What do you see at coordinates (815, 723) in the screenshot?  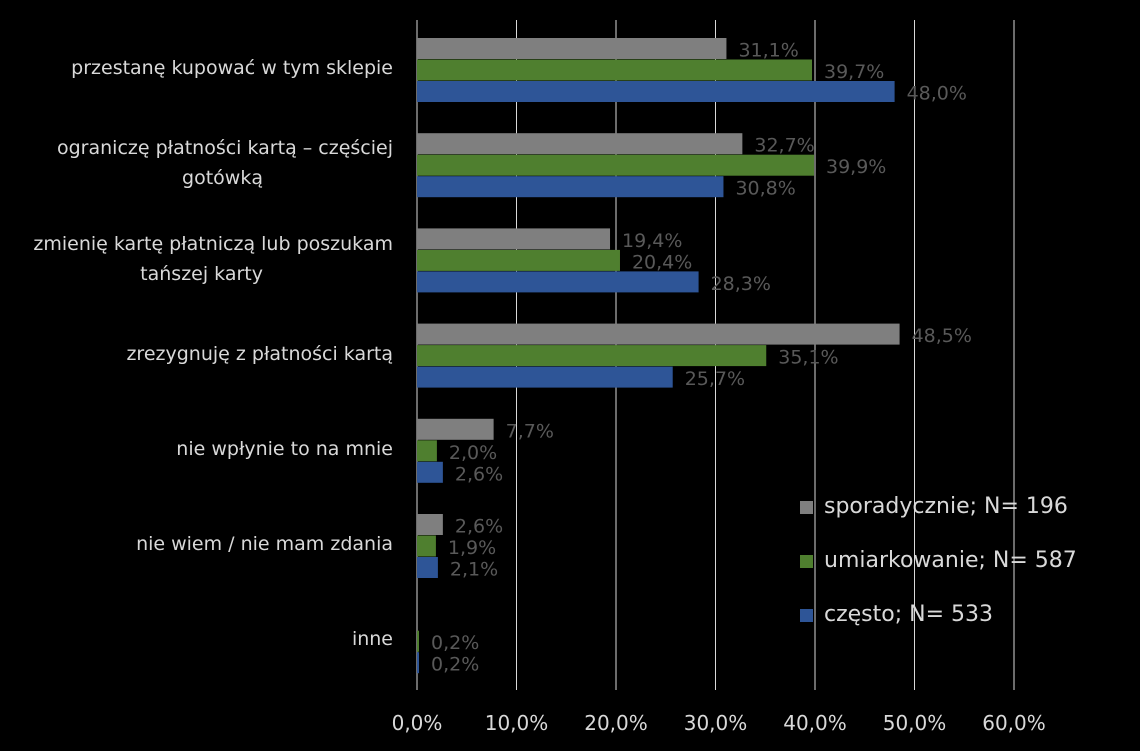 I see `x-tick-label: 40,0%` at bounding box center [815, 723].